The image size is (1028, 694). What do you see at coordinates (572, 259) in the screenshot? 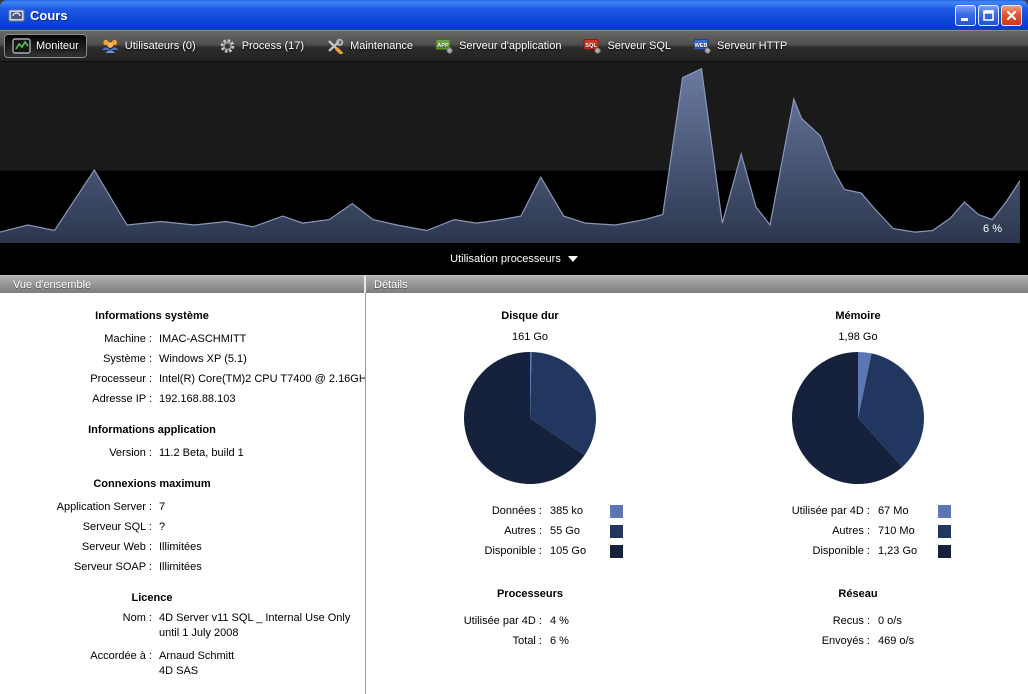
I see `chevron-down-icon` at bounding box center [572, 259].